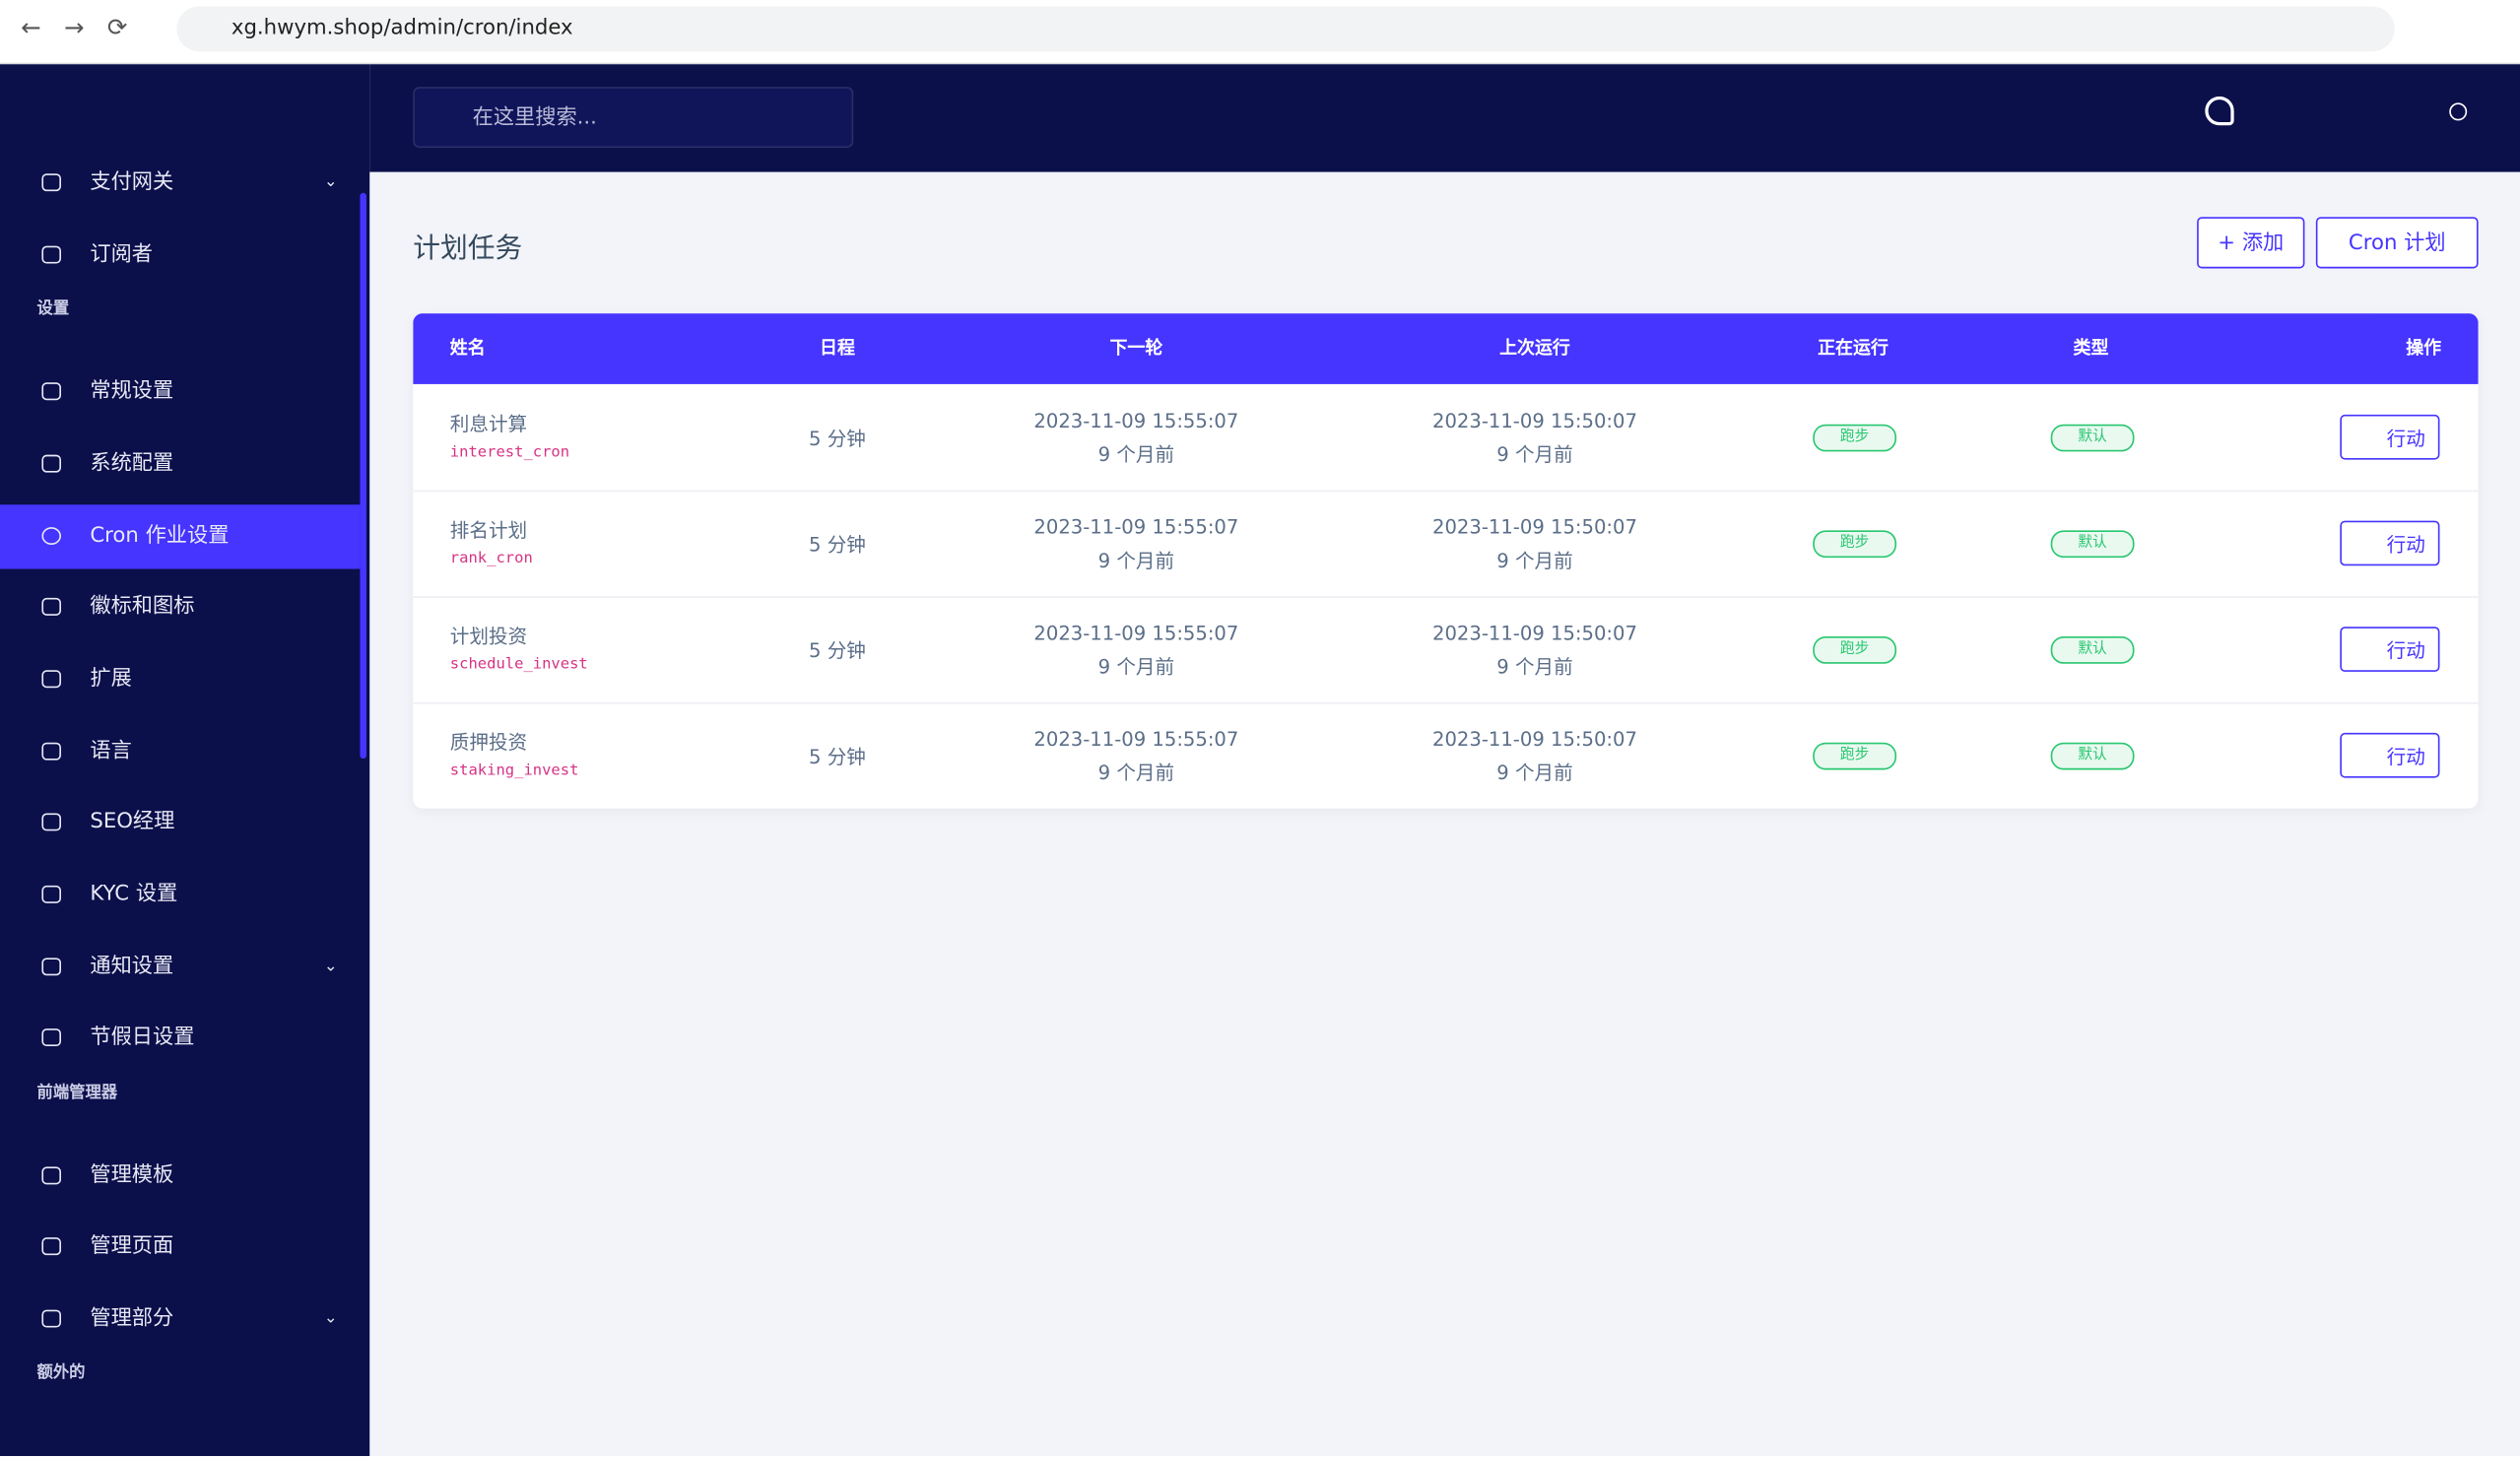  Describe the element at coordinates (180, 679) in the screenshot. I see `nav-item: 扩展` at that location.